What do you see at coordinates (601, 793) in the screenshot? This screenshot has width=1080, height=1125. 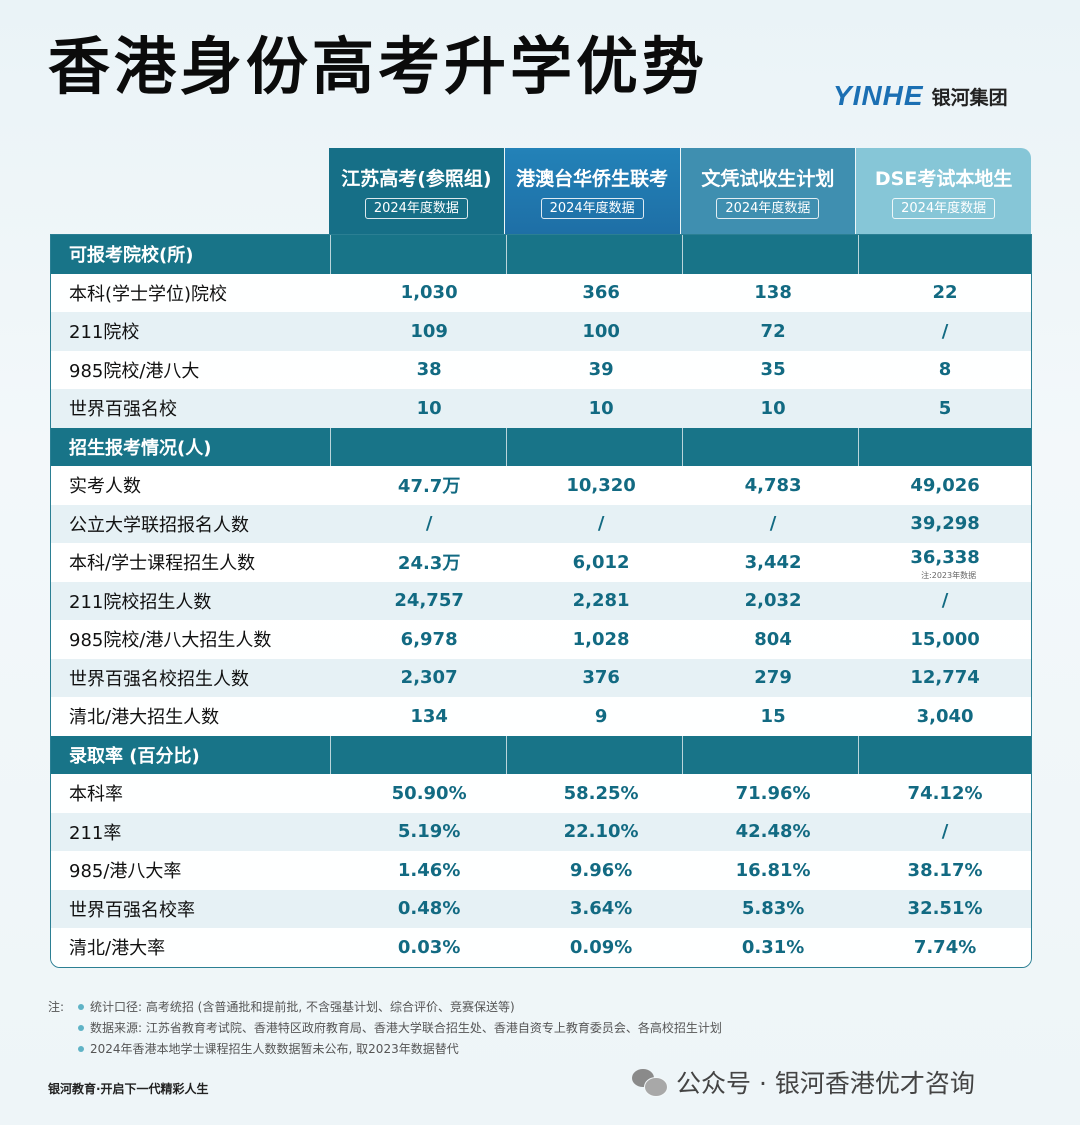 I see `table-cell: 58.25%` at bounding box center [601, 793].